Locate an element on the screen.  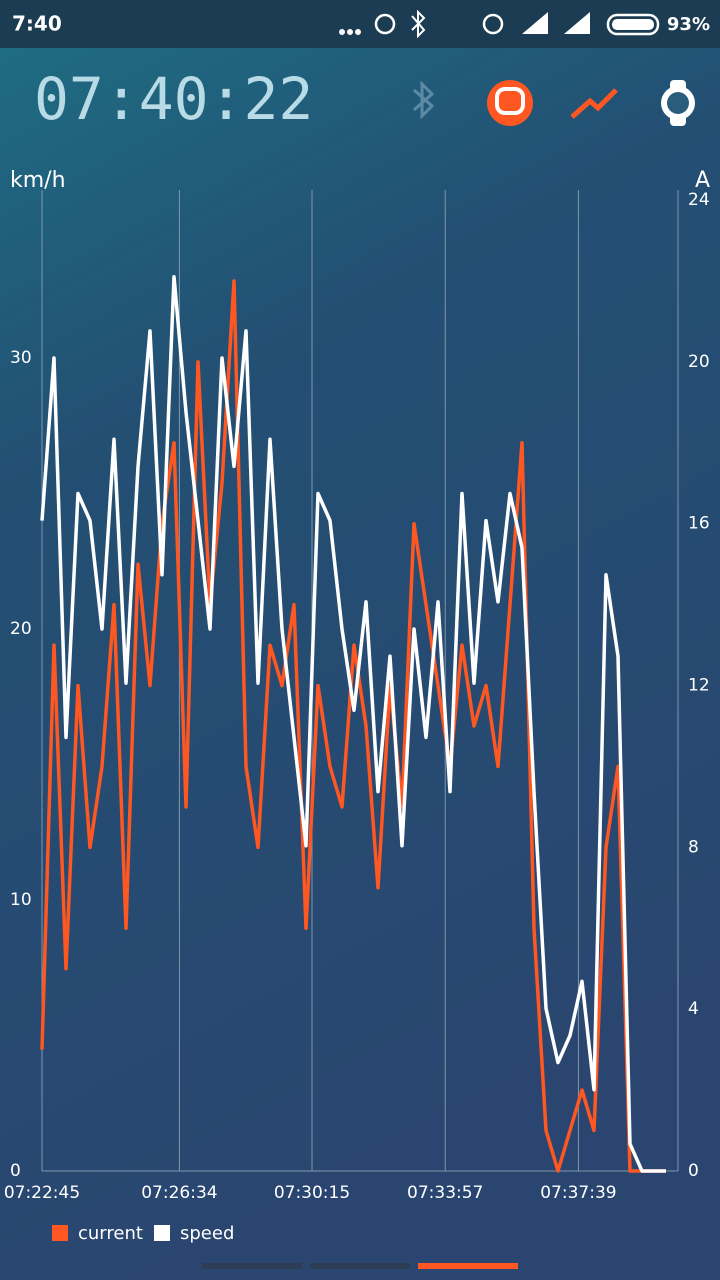
x-tick-label: 07:37:39 is located at coordinates (578, 1193).